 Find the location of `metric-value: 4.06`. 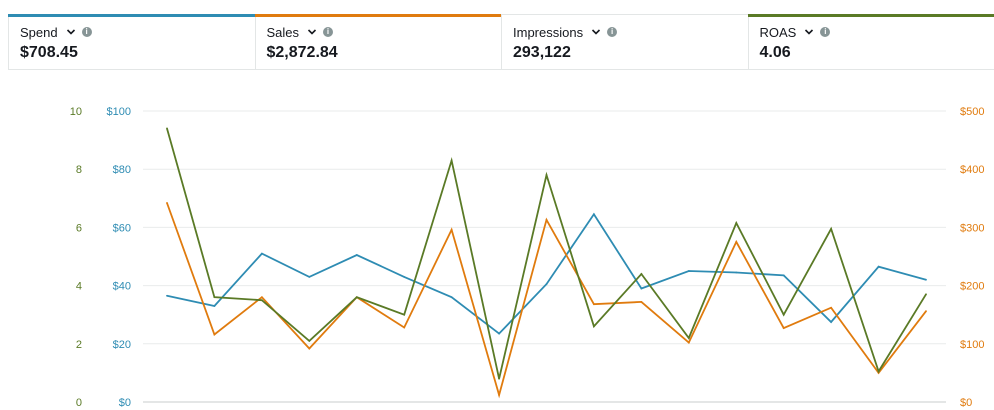

metric-value: 4.06 is located at coordinates (775, 52).